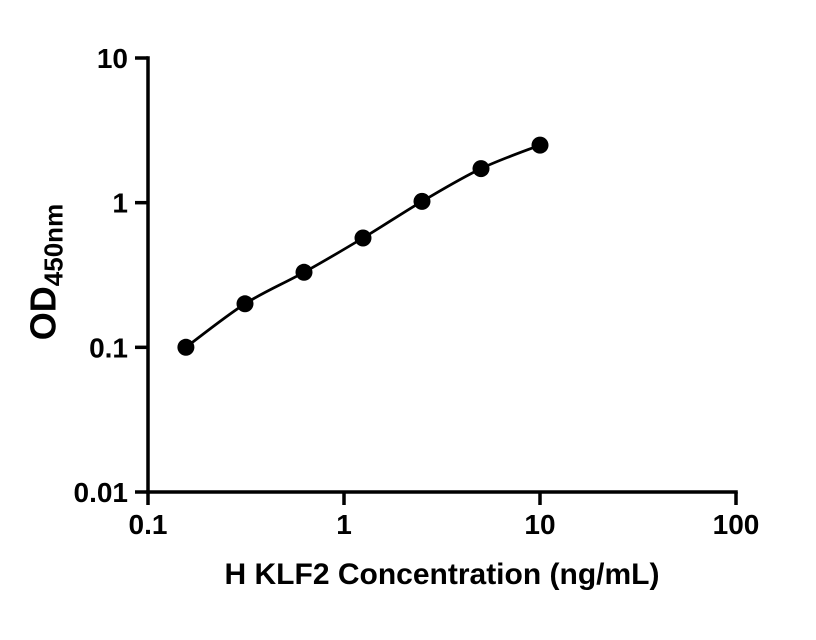  I want to click on y-tick-label: 10, so click(112, 58).